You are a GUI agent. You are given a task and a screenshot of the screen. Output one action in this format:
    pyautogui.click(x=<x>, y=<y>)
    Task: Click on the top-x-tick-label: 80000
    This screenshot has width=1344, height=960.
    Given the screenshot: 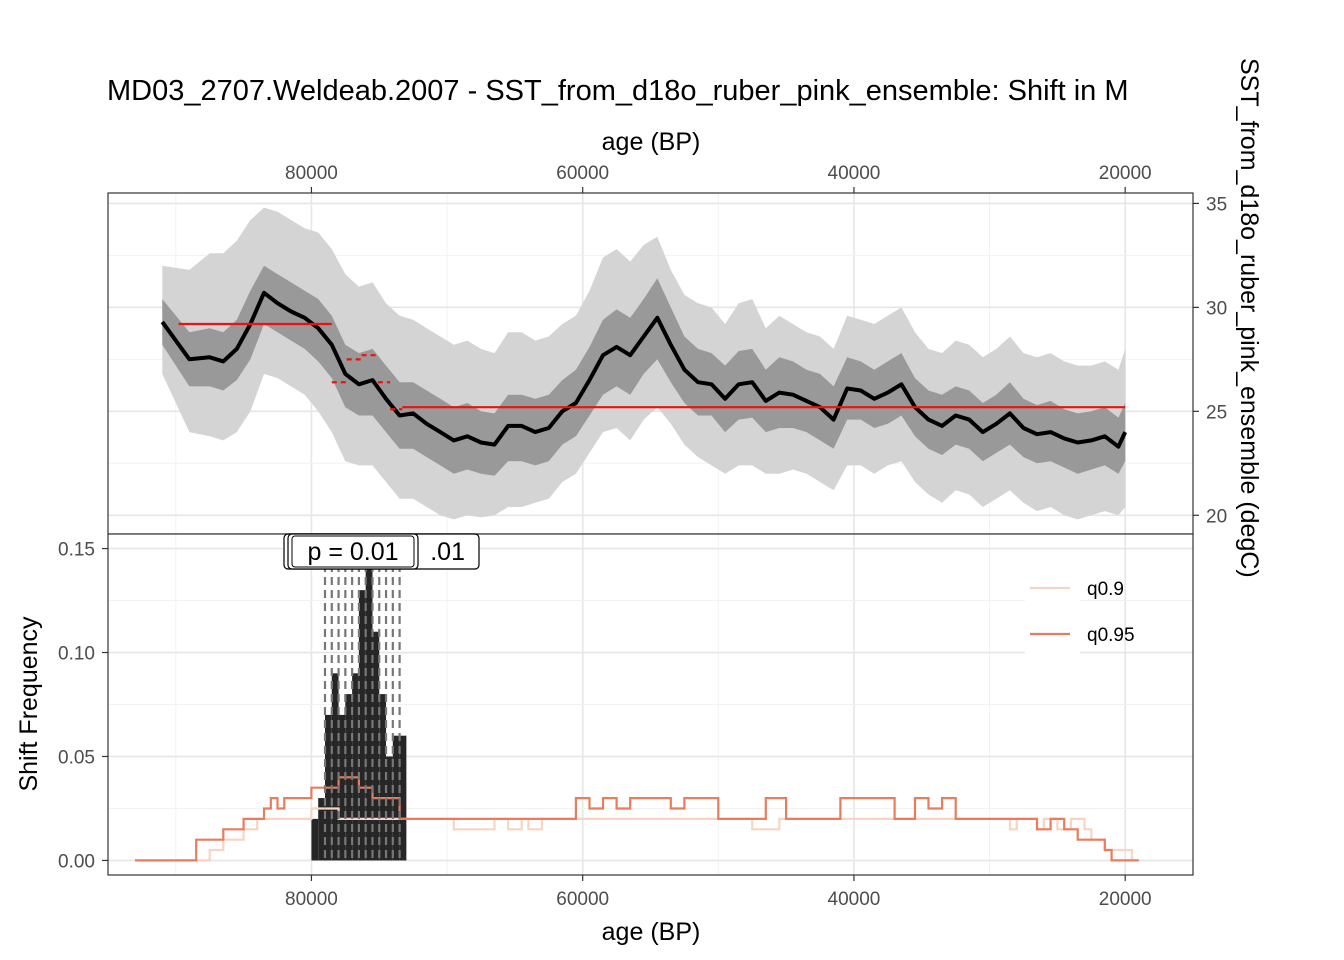 What is the action you would take?
    pyautogui.click(x=311, y=173)
    